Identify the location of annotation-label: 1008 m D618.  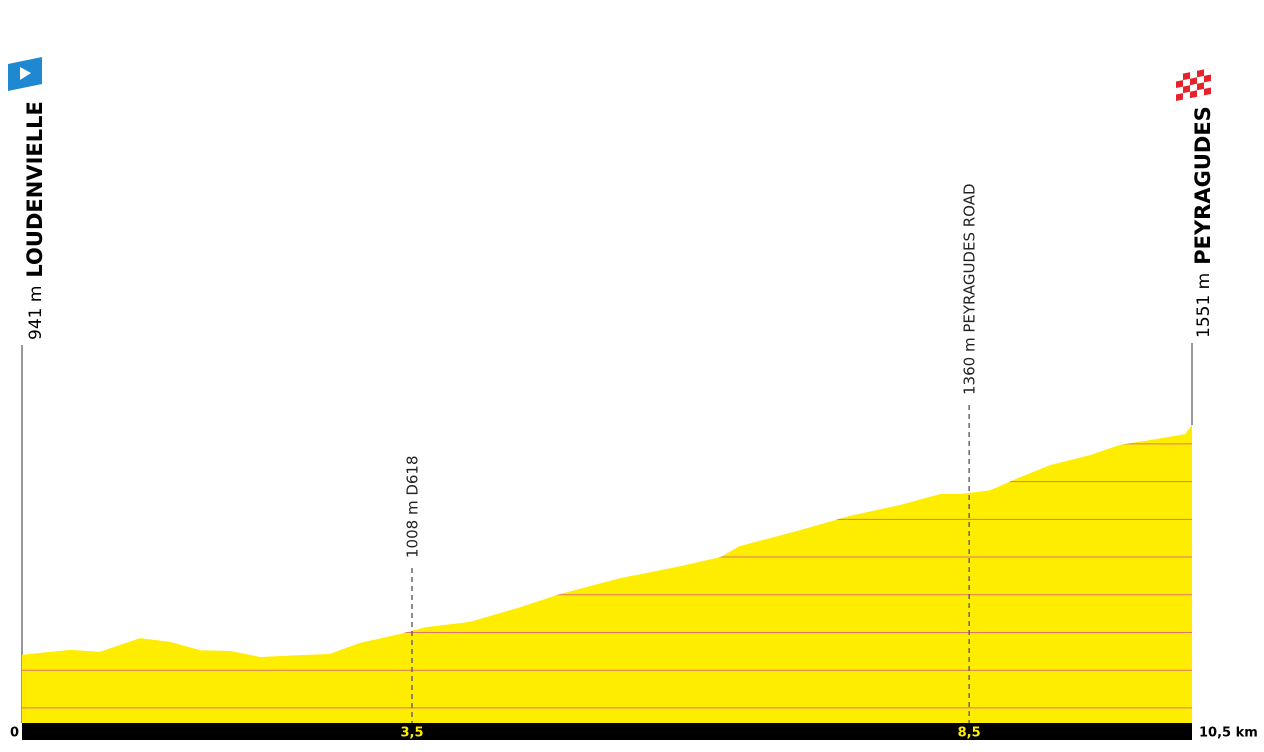
(413, 506).